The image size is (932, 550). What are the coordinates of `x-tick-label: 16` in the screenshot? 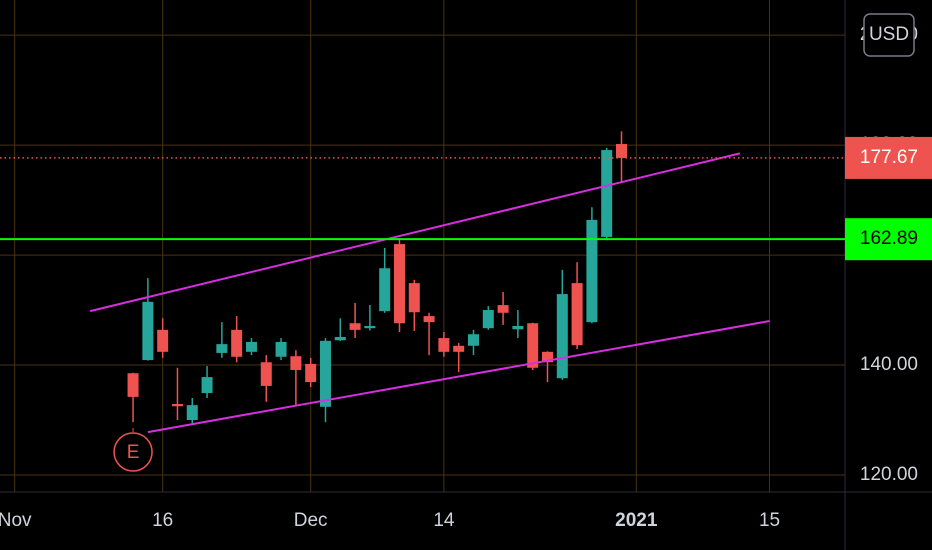 It's located at (162, 520).